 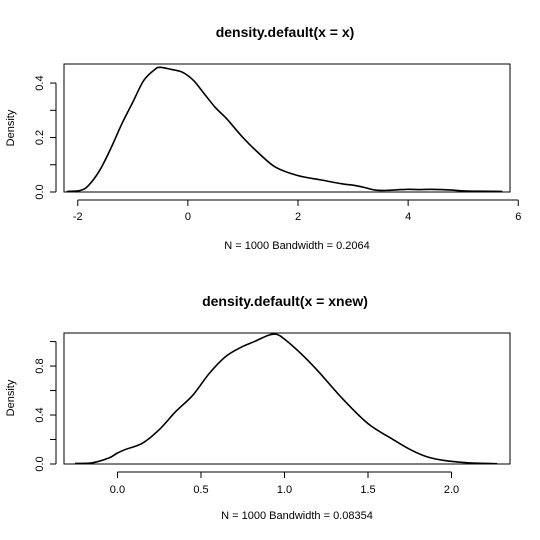 I want to click on x-tick-label: 2.0, so click(x=451, y=490).